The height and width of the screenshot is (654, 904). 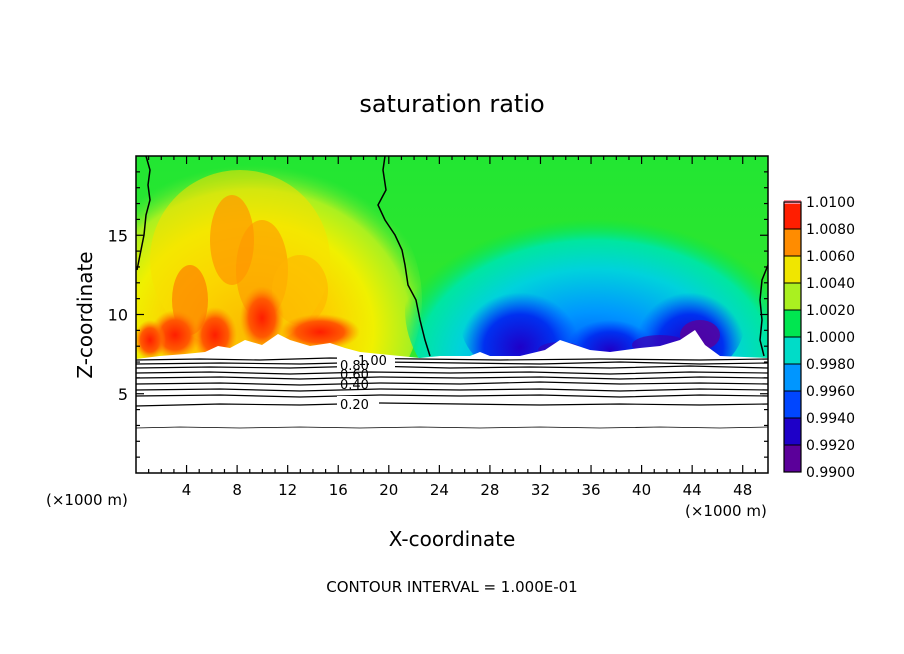 What do you see at coordinates (830, 419) in the screenshot?
I see `colorbar-tick-label: 0.9940` at bounding box center [830, 419].